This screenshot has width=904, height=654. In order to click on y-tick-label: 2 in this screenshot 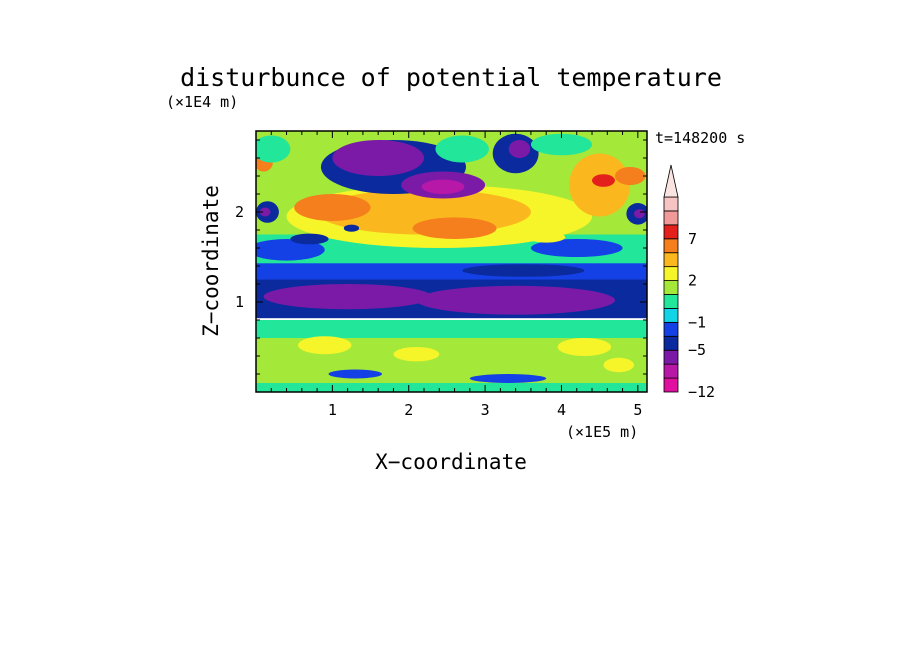, I will do `click(239, 212)`.